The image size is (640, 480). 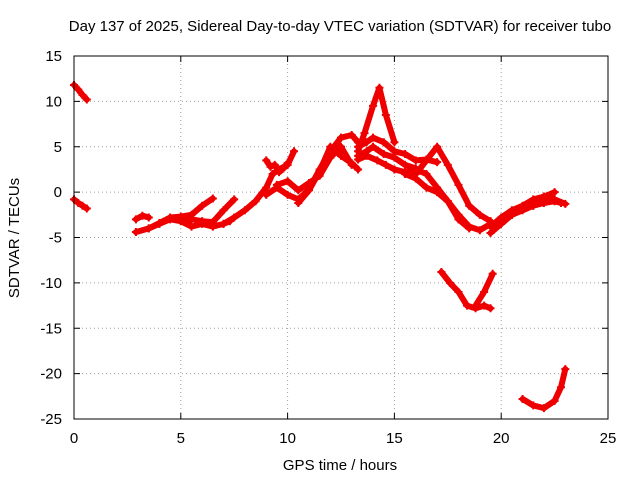 I want to click on series-s7, so click(x=259, y=187).